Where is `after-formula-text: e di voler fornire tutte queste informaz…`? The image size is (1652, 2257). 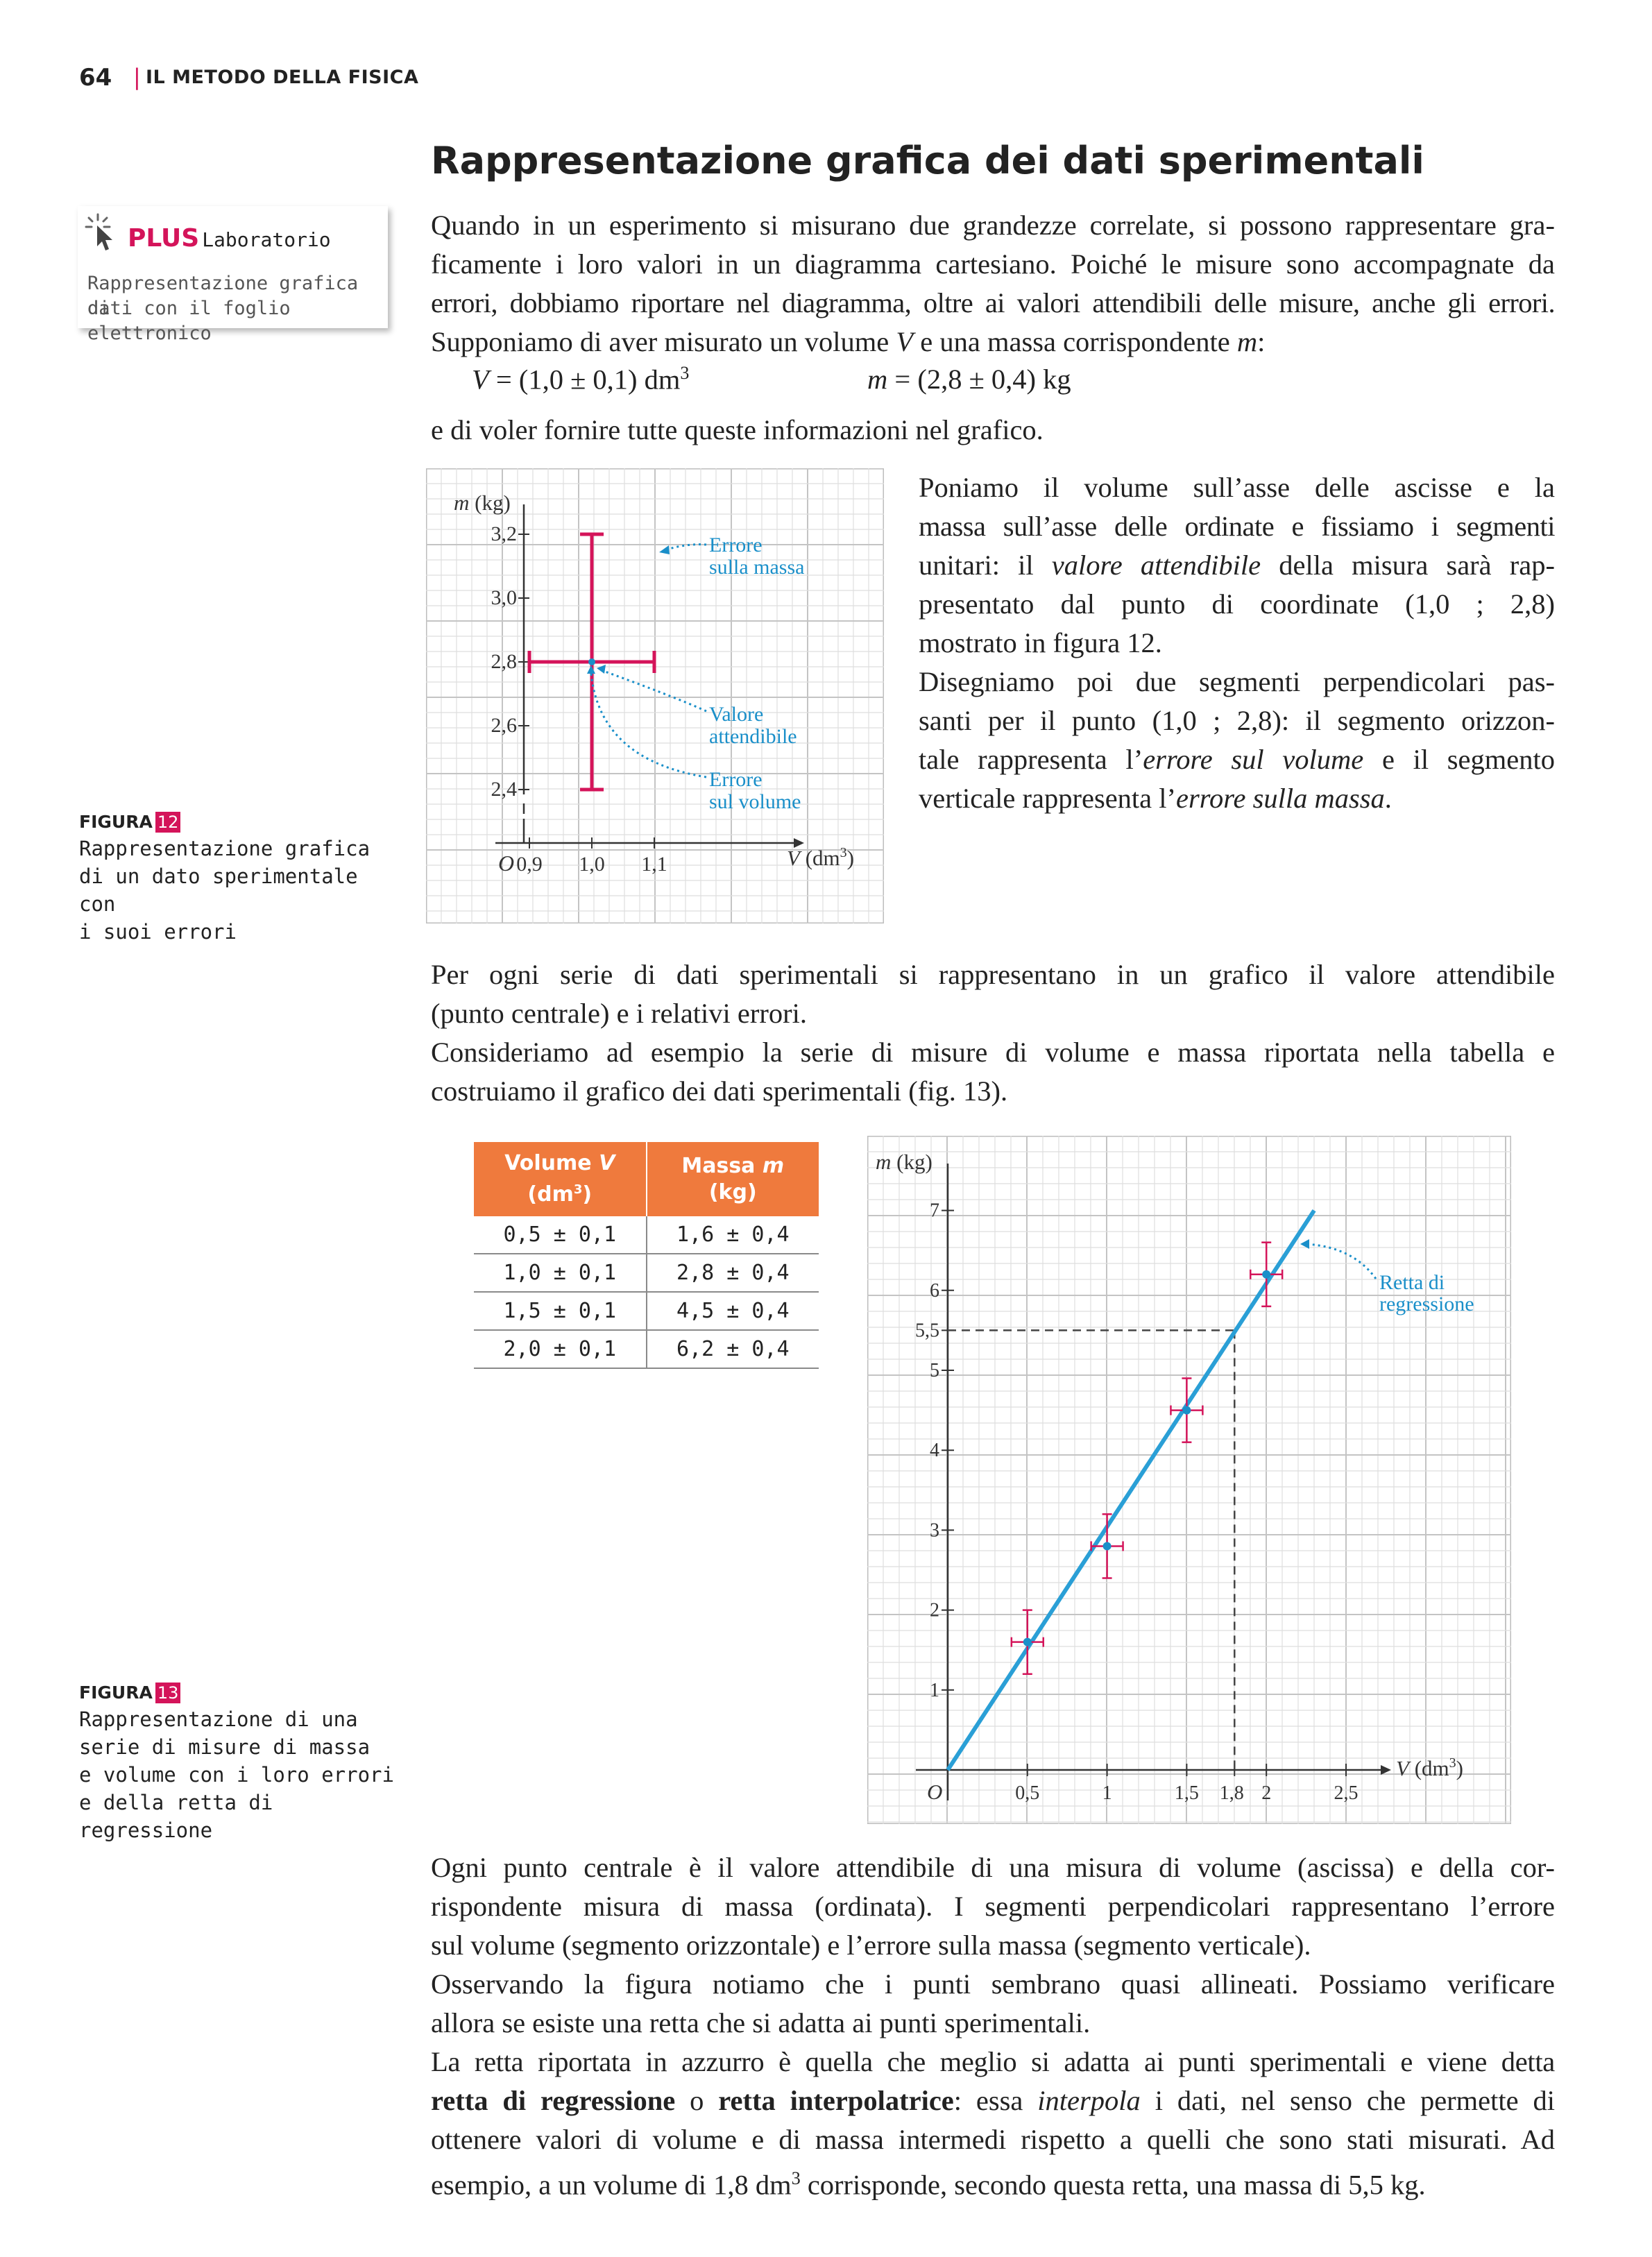 after-formula-text: e di voler fornire tutte queste informaz… is located at coordinates (738, 429).